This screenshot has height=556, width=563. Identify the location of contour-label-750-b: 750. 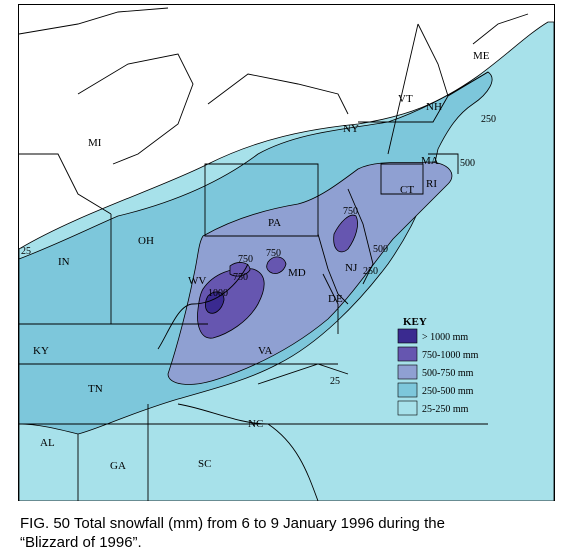
(273, 253).